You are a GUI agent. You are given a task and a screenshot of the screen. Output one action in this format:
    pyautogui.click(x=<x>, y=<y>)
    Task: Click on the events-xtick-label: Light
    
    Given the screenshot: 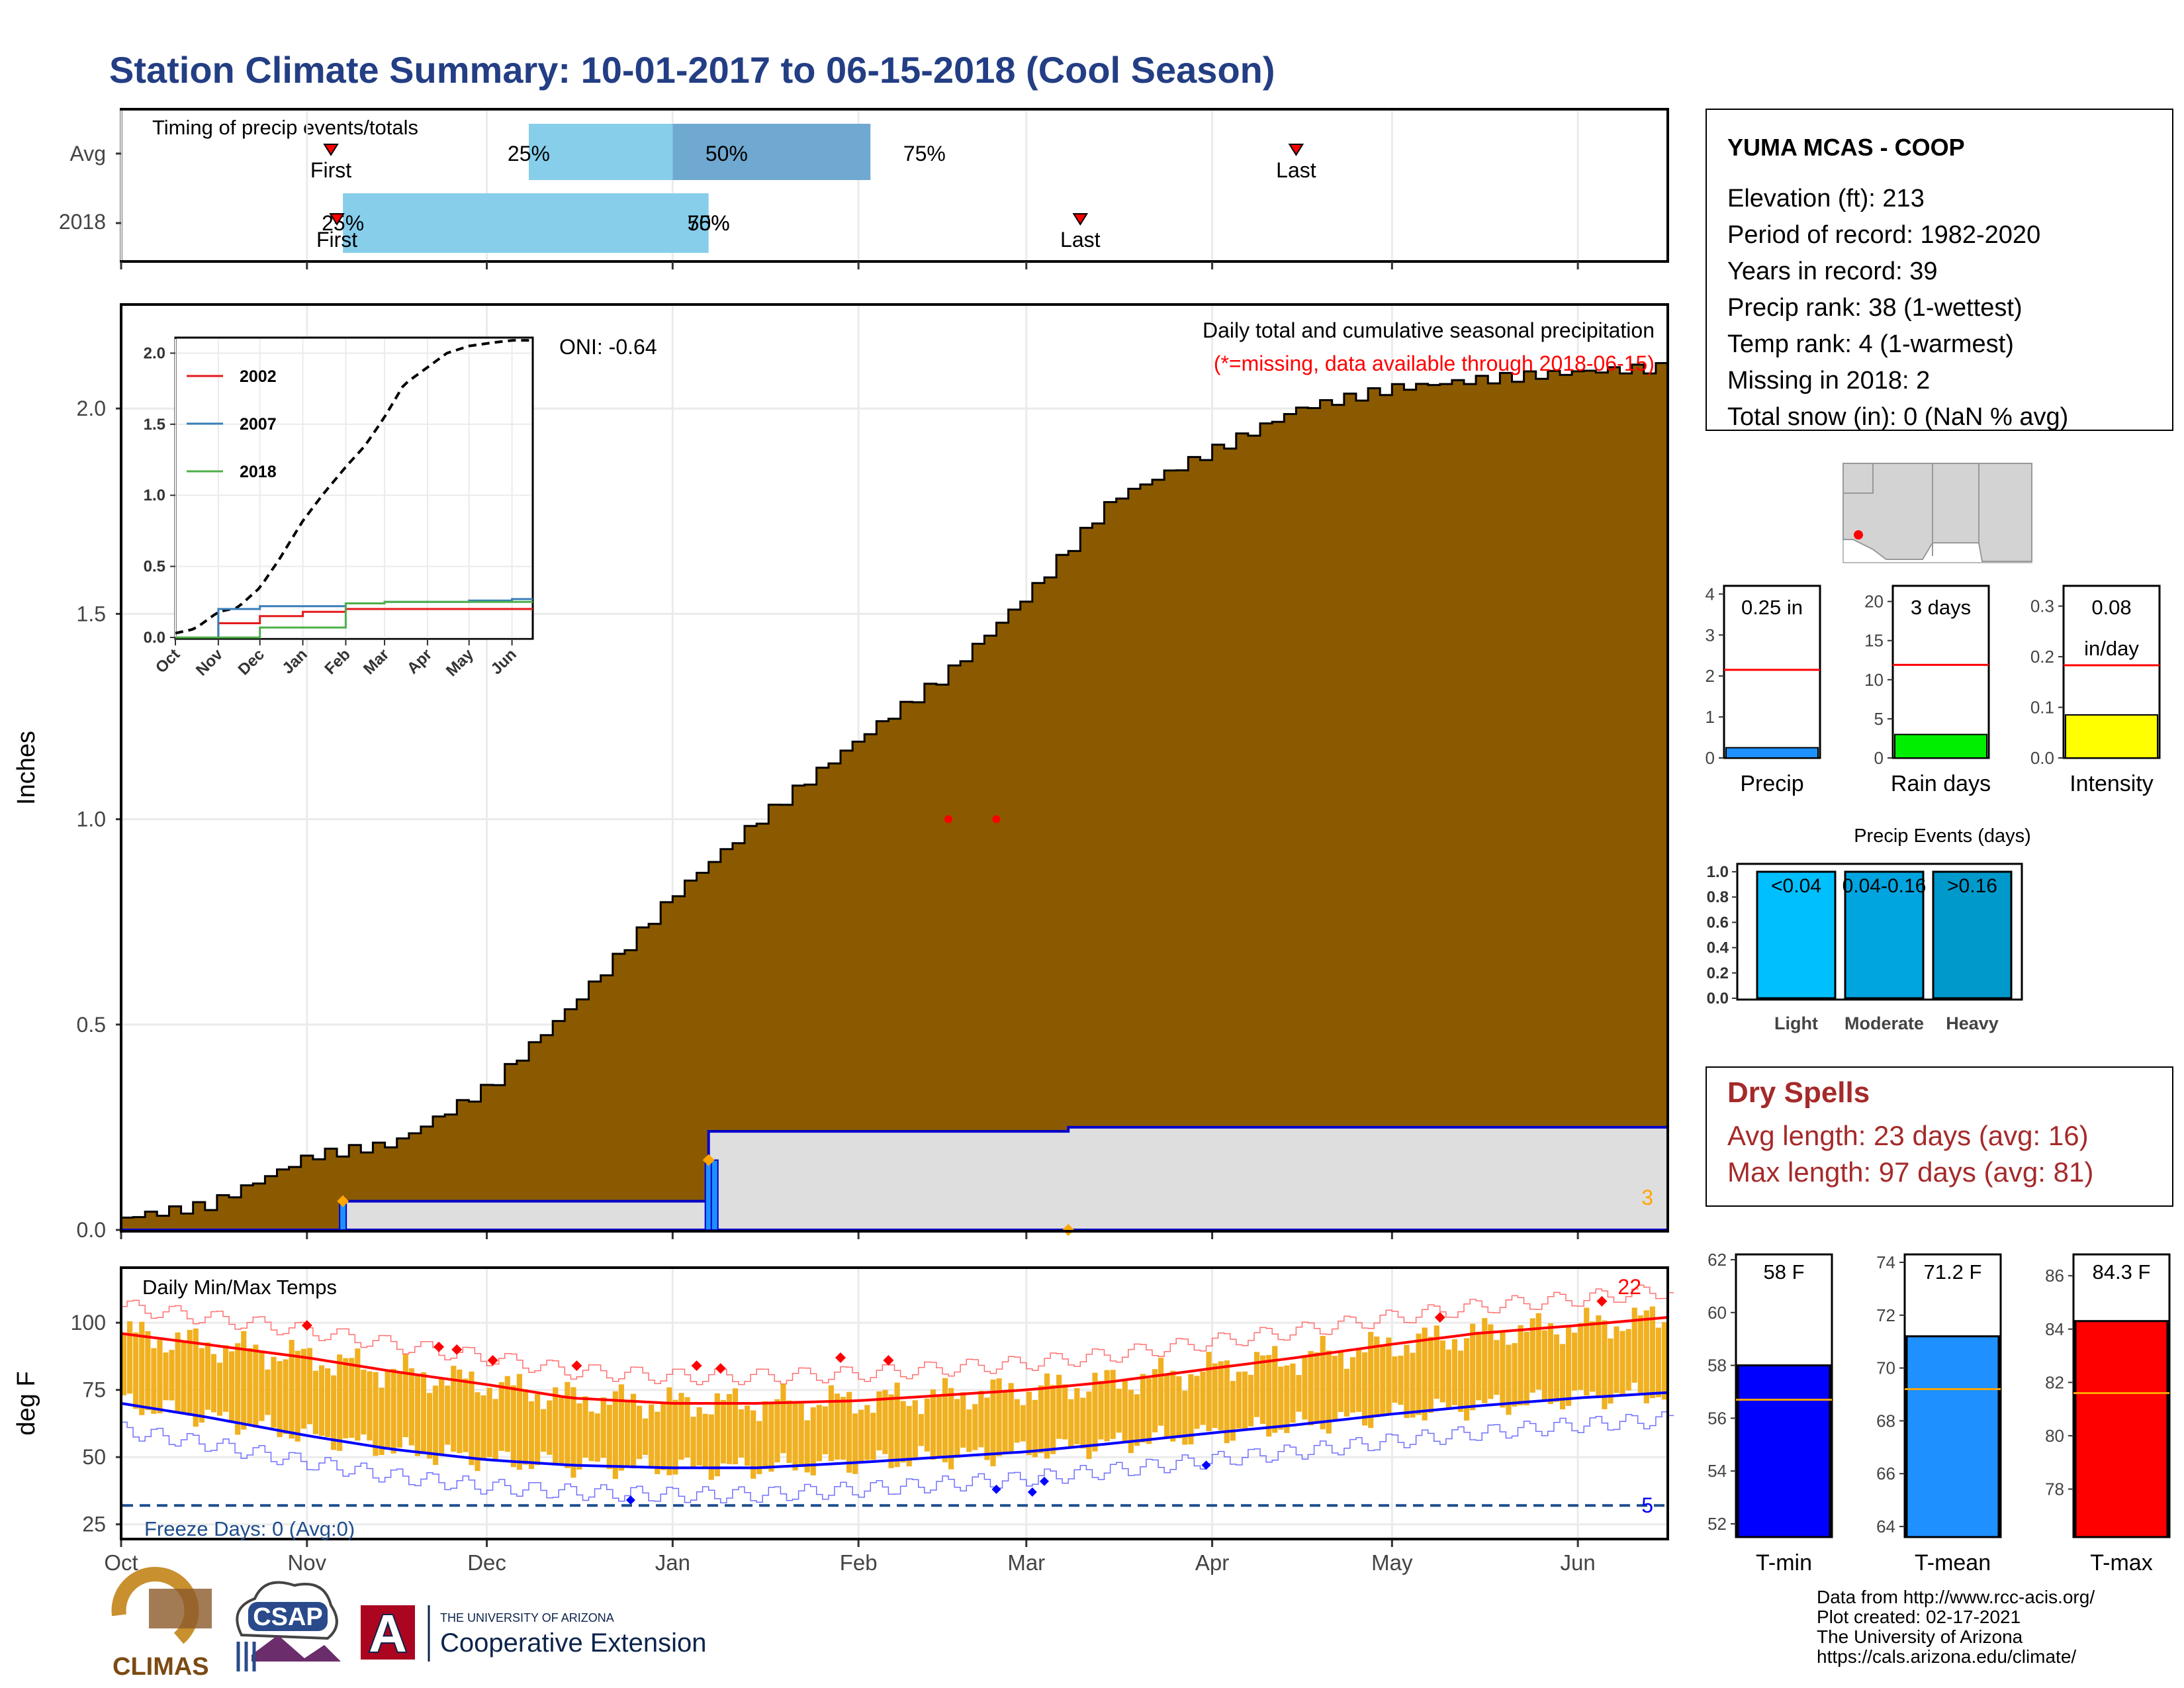 What is the action you would take?
    pyautogui.click(x=1796, y=1023)
    